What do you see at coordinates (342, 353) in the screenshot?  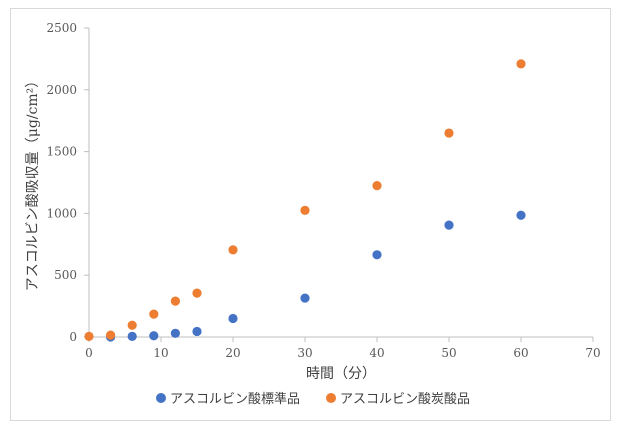 I see `x-tick-labels: 0 10 20 30 40 50 60 70` at bounding box center [342, 353].